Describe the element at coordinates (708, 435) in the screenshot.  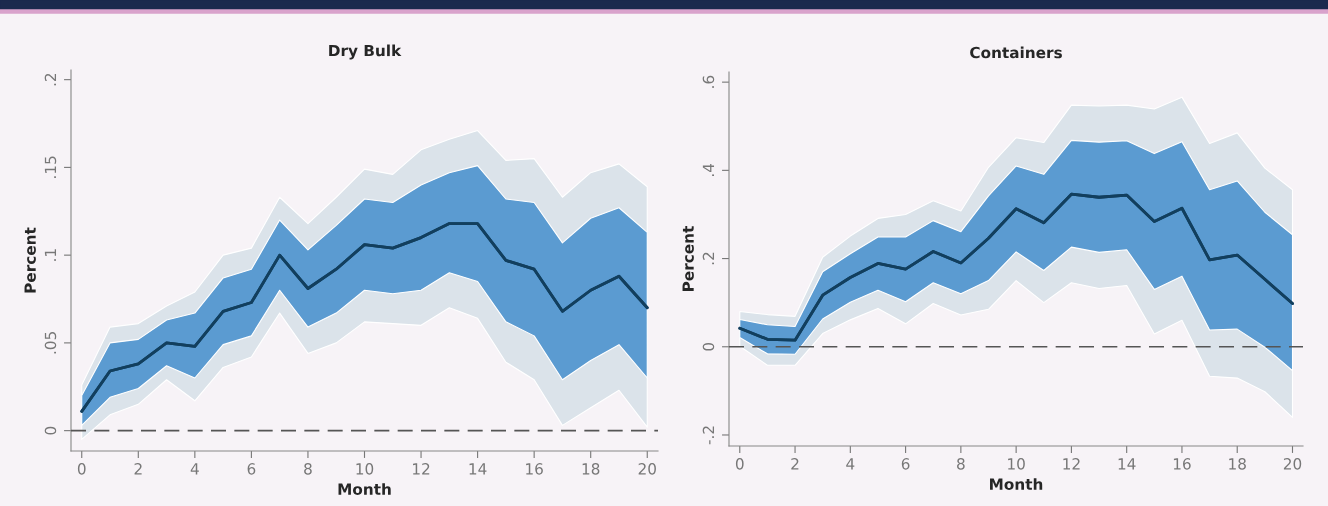
I see `y-tick-label: -.2` at that location.